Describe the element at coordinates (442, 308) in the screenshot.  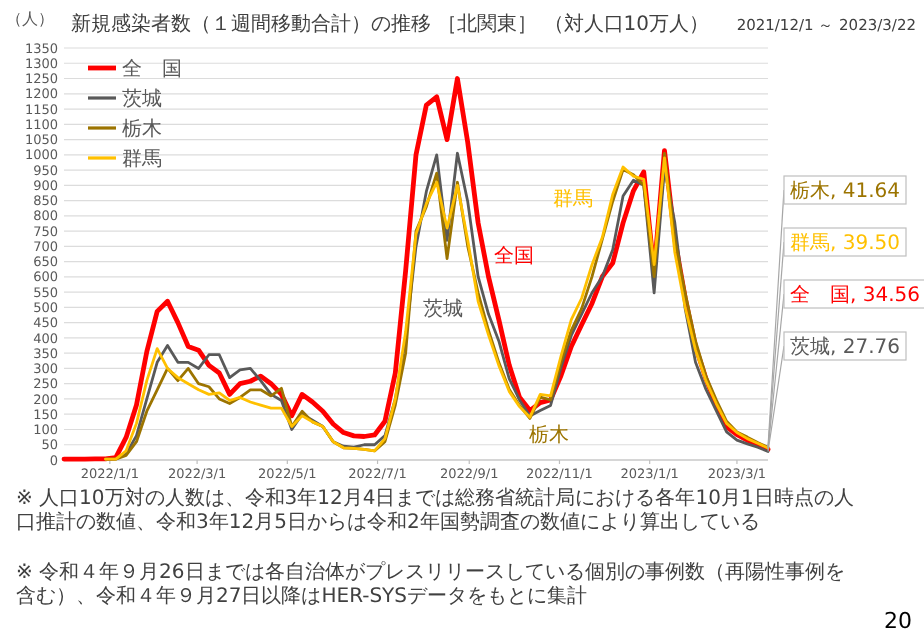
I see `annotation: 茨城` at that location.